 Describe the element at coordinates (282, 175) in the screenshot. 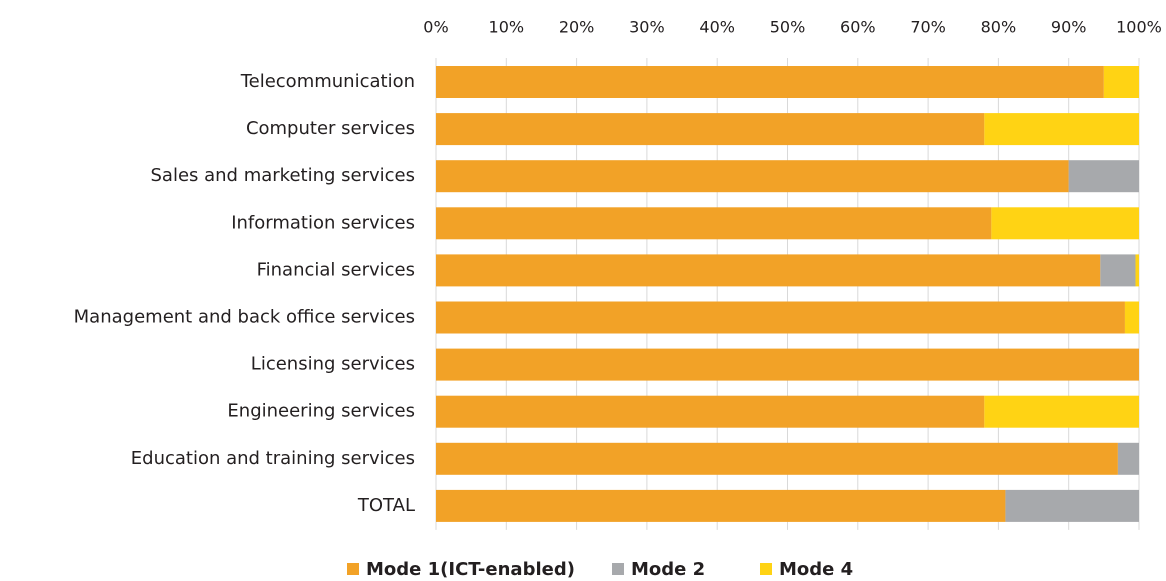

I see `y-tick-label: Sales and marketing services` at that location.